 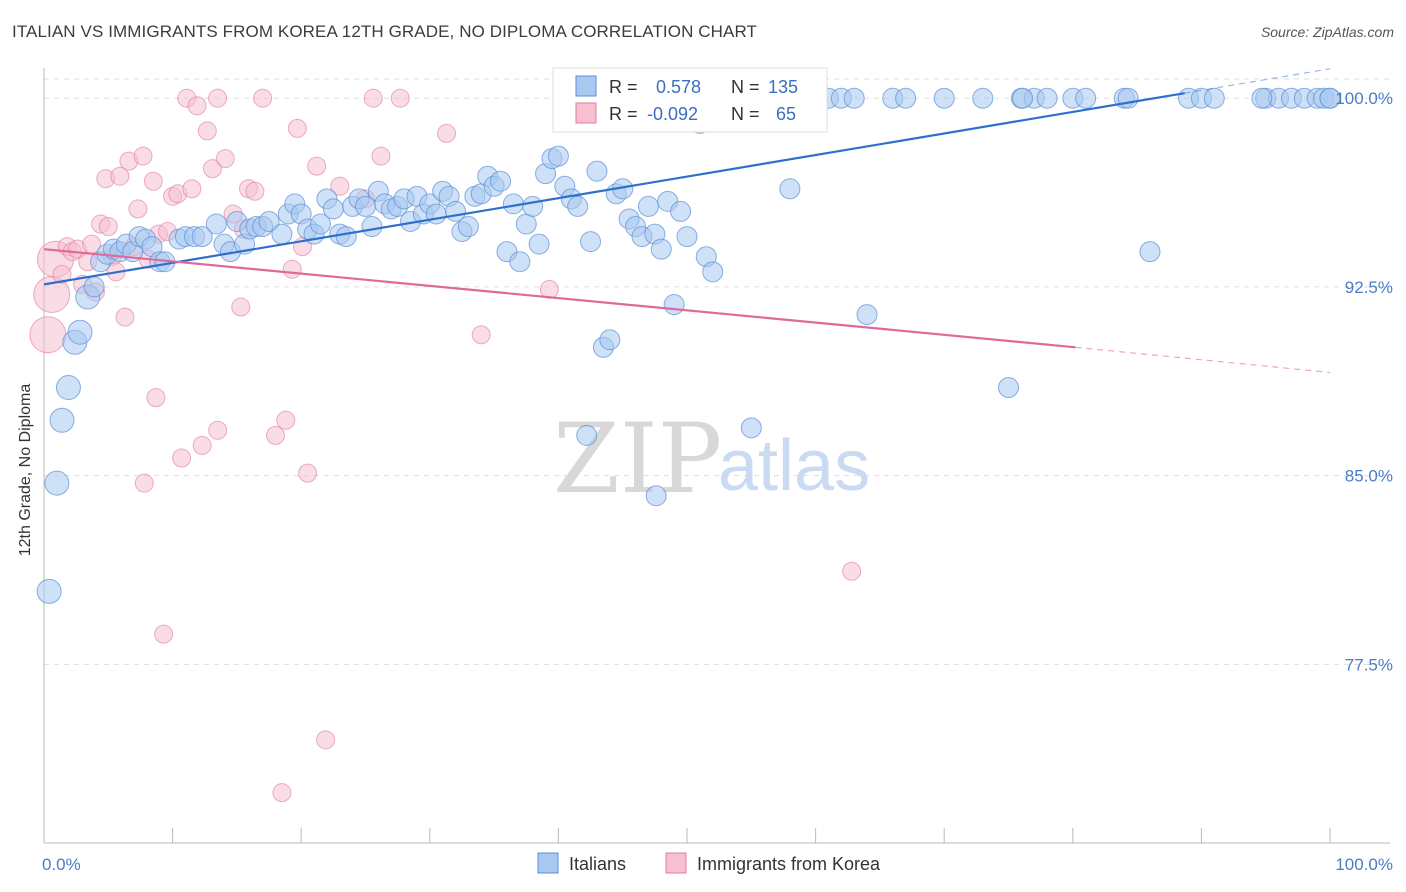 What do you see at coordinates (672, 114) in the screenshot?
I see `korea-r-value: -0.092` at bounding box center [672, 114].